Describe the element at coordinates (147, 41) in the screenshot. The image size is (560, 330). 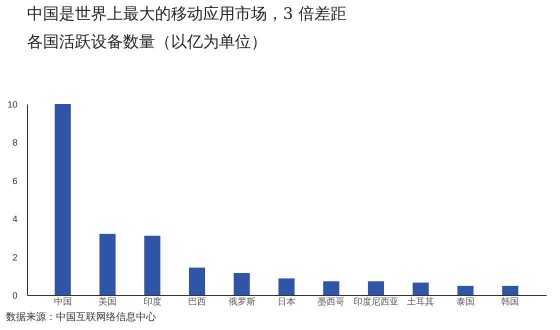
I see `chart-subtitle: 各国活跃设备数量（以亿为单位）` at that location.